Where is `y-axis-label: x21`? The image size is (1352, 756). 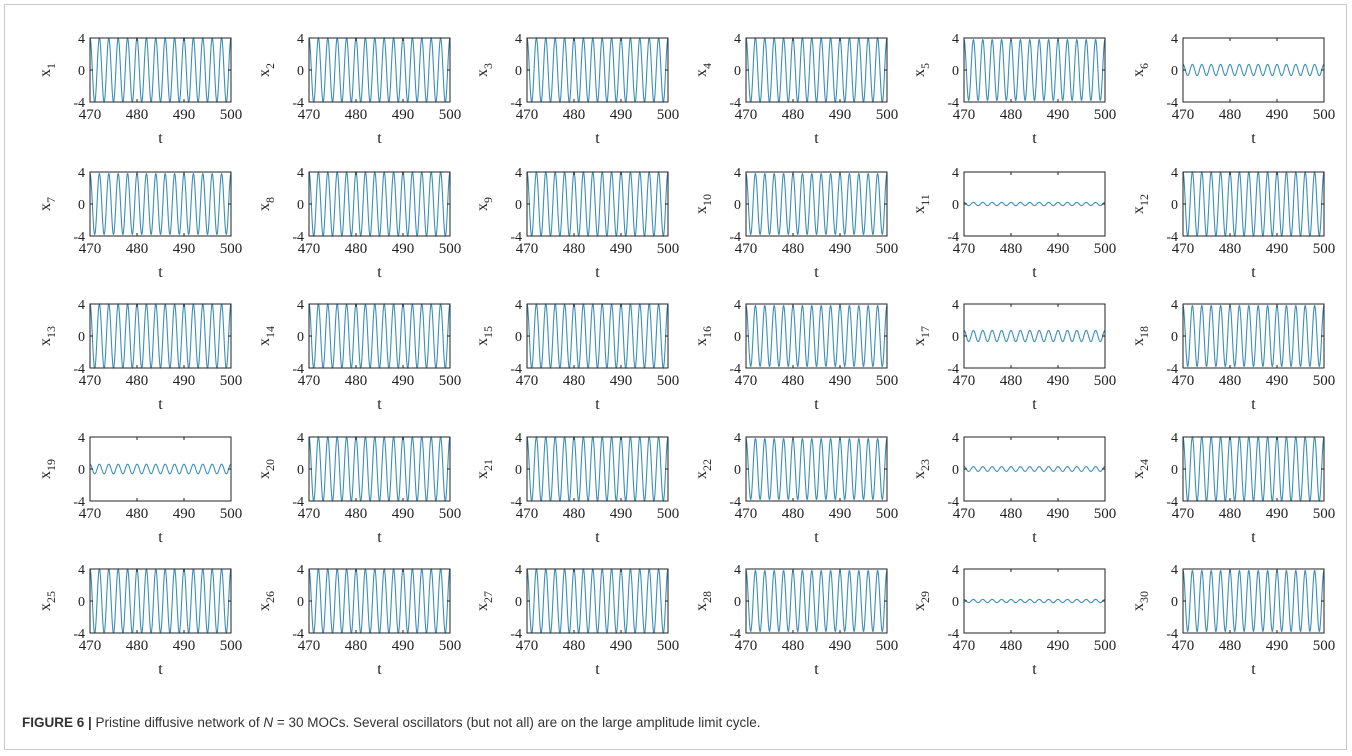
y-axis-label: x21 is located at coordinates (484, 469).